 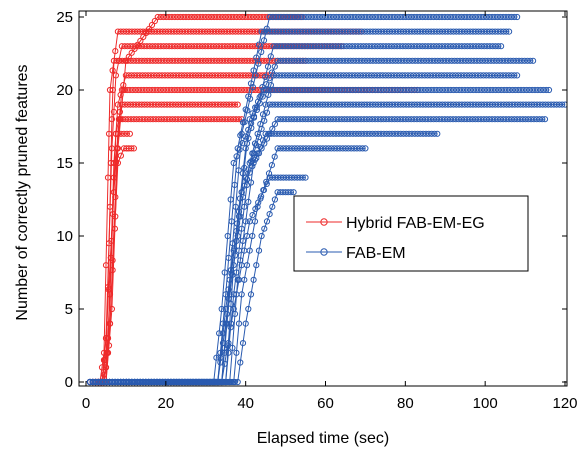 What do you see at coordinates (323, 438) in the screenshot?
I see `x-axis-label: Elapsed time (sec)` at bounding box center [323, 438].